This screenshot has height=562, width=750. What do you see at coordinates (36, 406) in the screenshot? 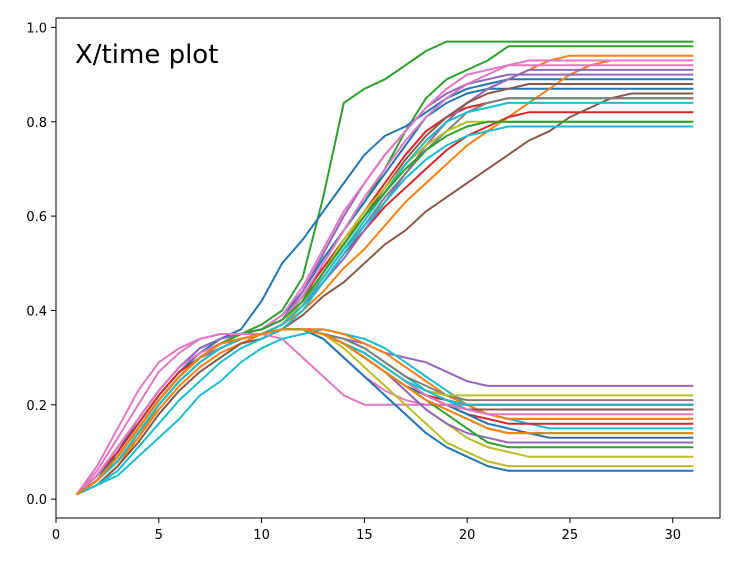
I see `y-tick-label: 0.2` at bounding box center [36, 406].